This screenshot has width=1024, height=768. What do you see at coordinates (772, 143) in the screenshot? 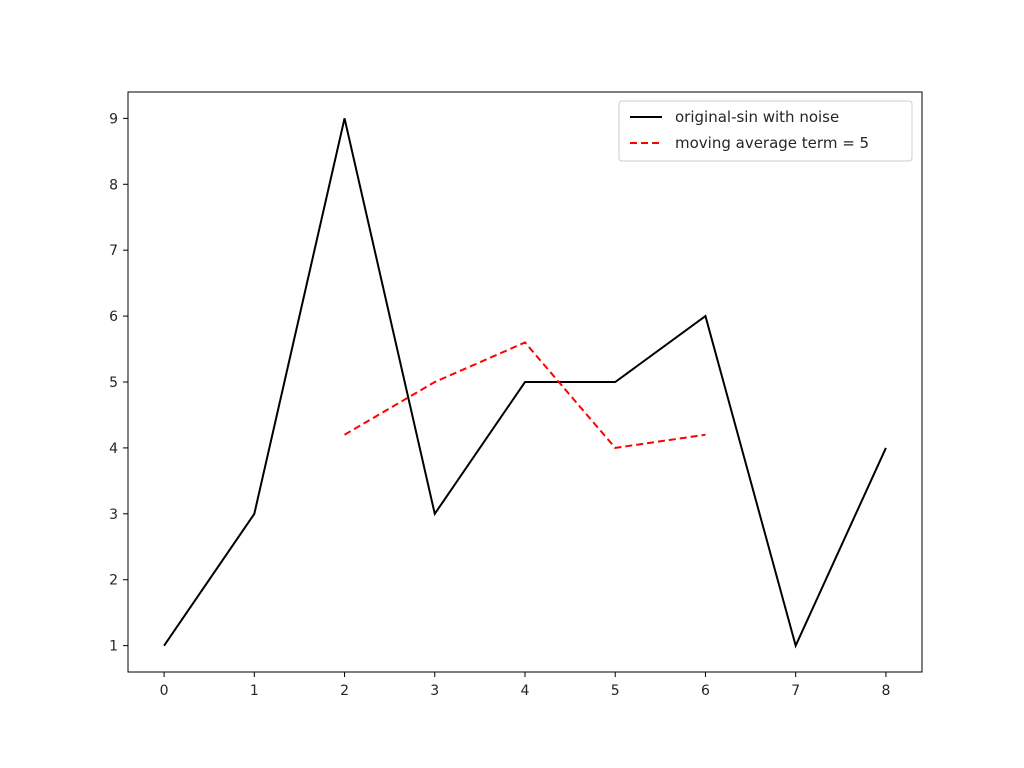
I see `legend-label-series-2: moving average term = 5` at bounding box center [772, 143].